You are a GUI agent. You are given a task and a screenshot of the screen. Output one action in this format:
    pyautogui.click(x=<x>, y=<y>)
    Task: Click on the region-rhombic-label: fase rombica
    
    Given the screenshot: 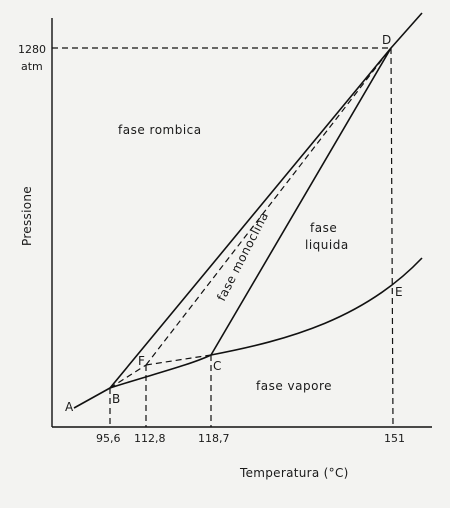 What is the action you would take?
    pyautogui.click(x=160, y=130)
    